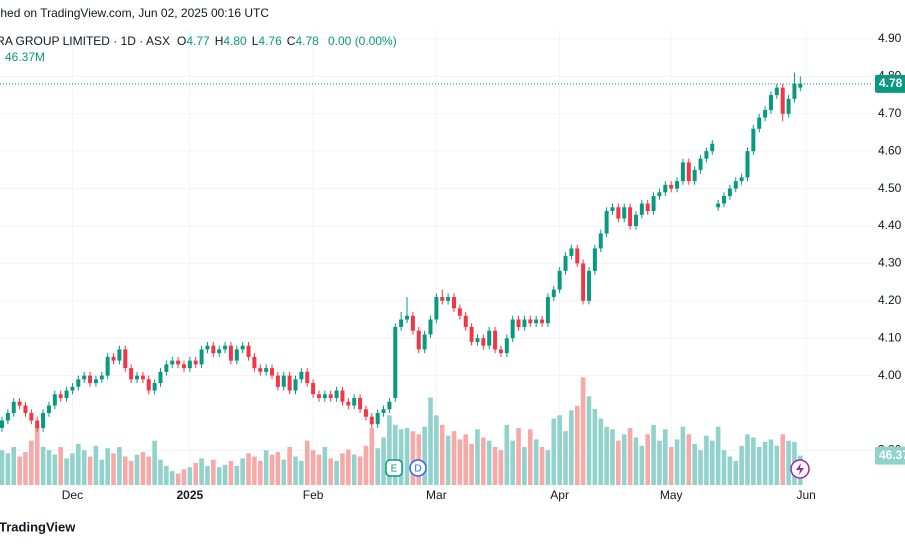 This screenshot has height=546, width=905. Describe the element at coordinates (890, 150) in the screenshot. I see `y-tick-label: 4.60` at that location.